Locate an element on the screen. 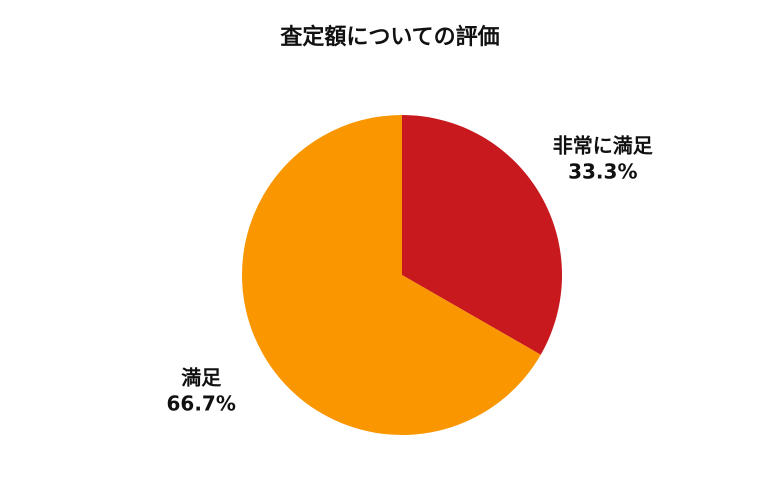 The height and width of the screenshot is (500, 780). slice-label: 満足 is located at coordinates (201, 378).